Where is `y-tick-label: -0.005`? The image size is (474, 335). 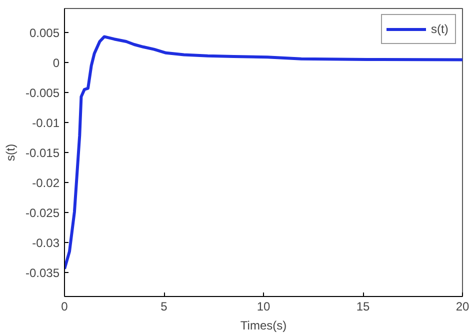
y-tick-label: -0.005 is located at coordinates (42, 93).